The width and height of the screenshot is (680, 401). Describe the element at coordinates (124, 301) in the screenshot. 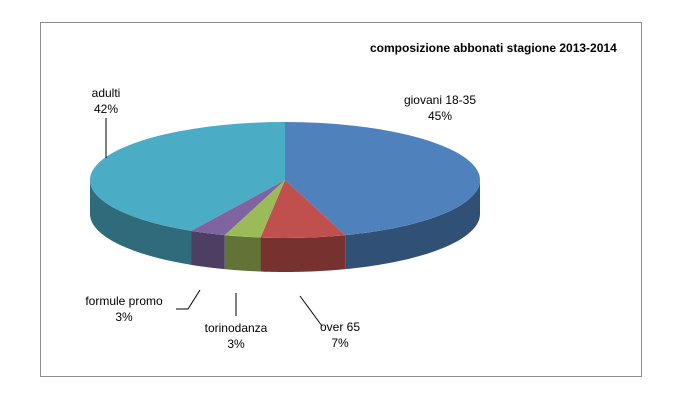

I see `slice-label-3: formule promo` at that location.